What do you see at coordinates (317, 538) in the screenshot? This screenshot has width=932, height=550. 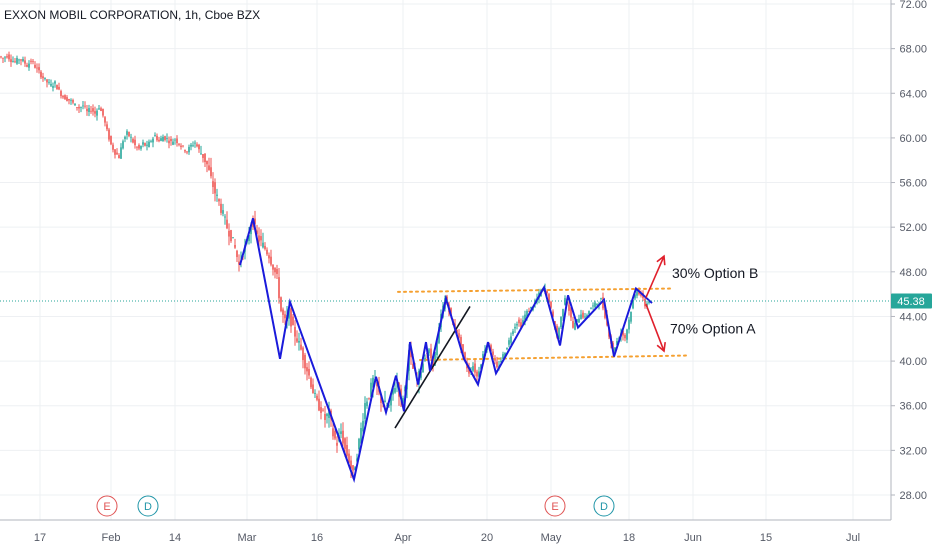 I see `time-tick-label: 16` at bounding box center [317, 538].